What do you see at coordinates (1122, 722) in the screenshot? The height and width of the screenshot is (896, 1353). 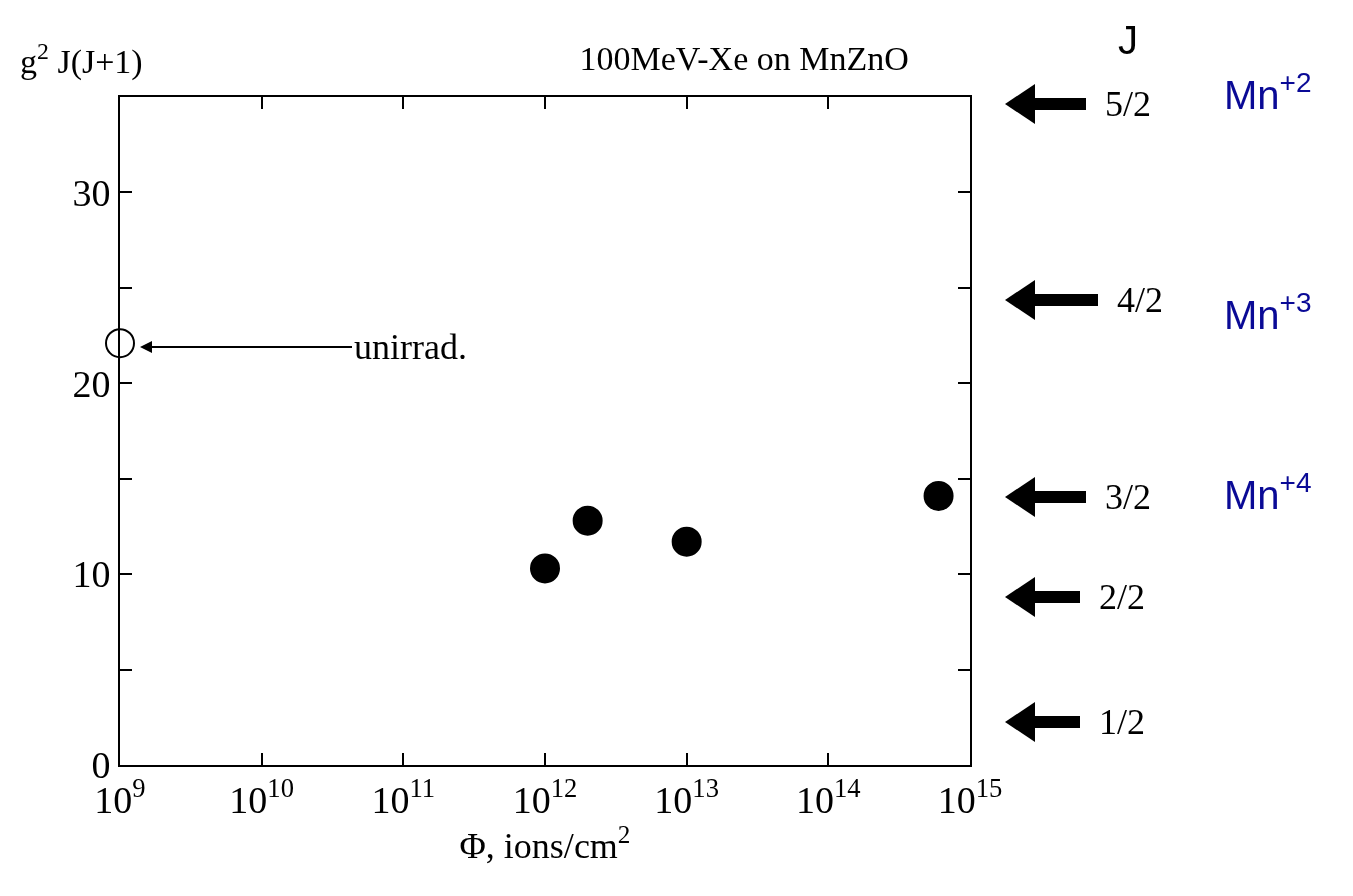 I see `text: 1/2` at bounding box center [1122, 722].